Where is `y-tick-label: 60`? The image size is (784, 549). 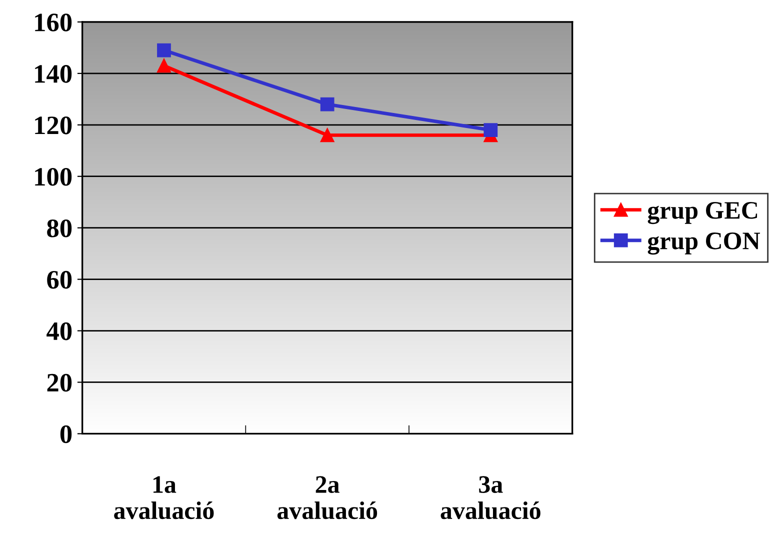
y-tick-label: 60 is located at coordinates (59, 279).